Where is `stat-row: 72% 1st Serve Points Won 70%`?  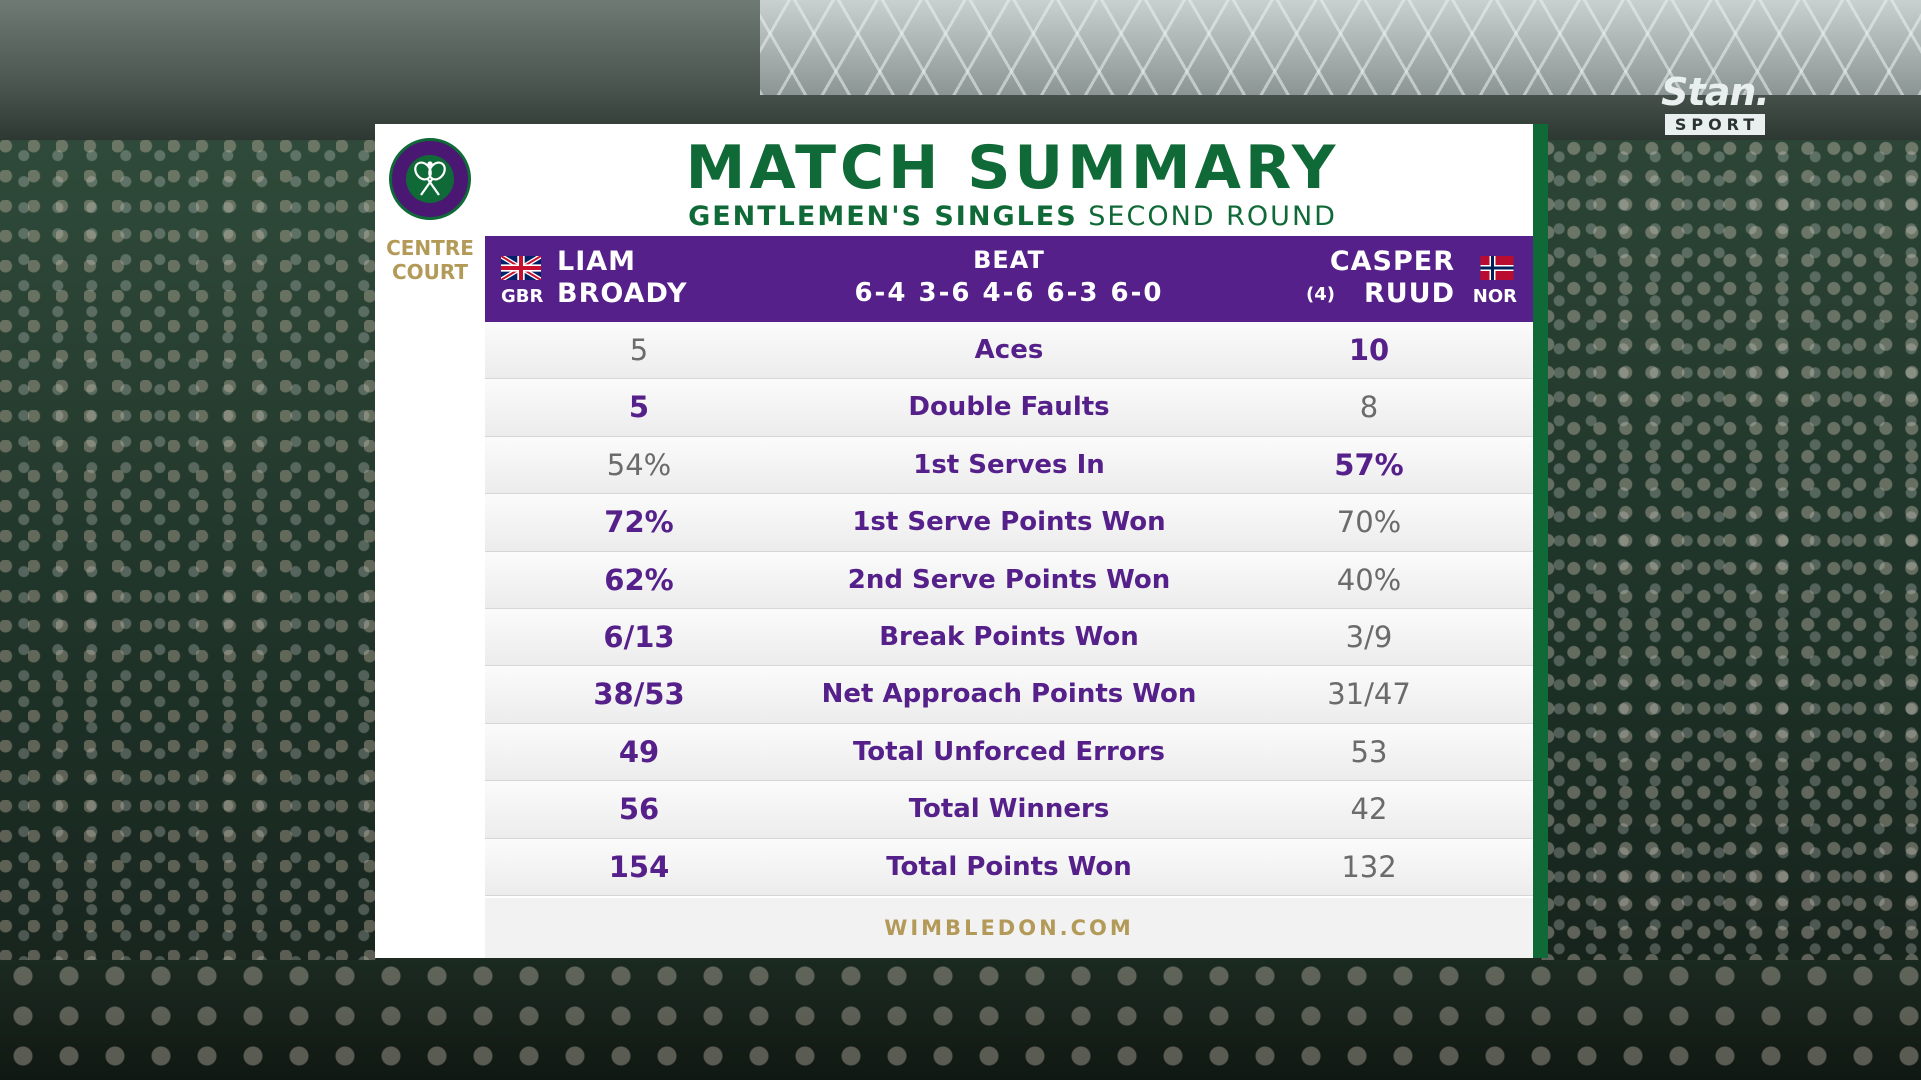
stat-row: 72% 1st Serve Points Won 70% is located at coordinates (1009, 523).